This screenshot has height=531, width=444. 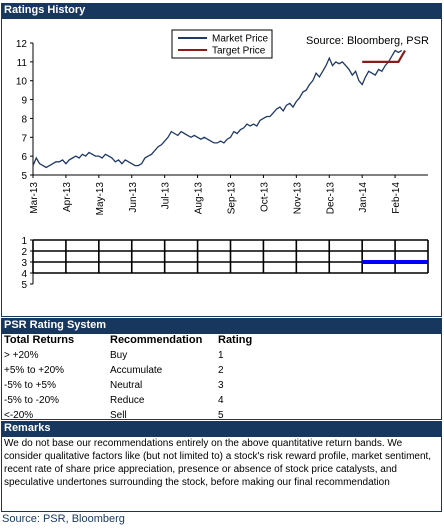 What do you see at coordinates (24, 285) in the screenshot?
I see `rating-y-tick-label: 5` at bounding box center [24, 285].